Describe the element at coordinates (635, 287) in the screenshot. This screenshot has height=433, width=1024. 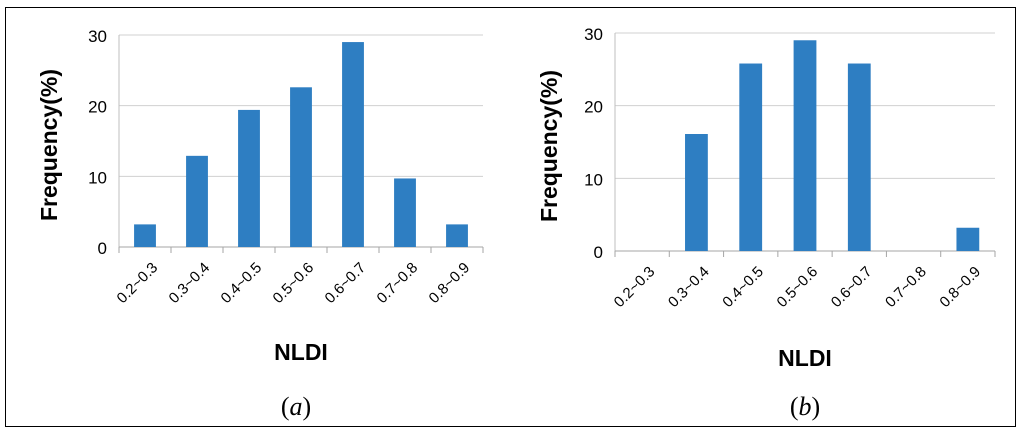
I see `chart-b-xtick-label: 0.2~0.3` at that location.